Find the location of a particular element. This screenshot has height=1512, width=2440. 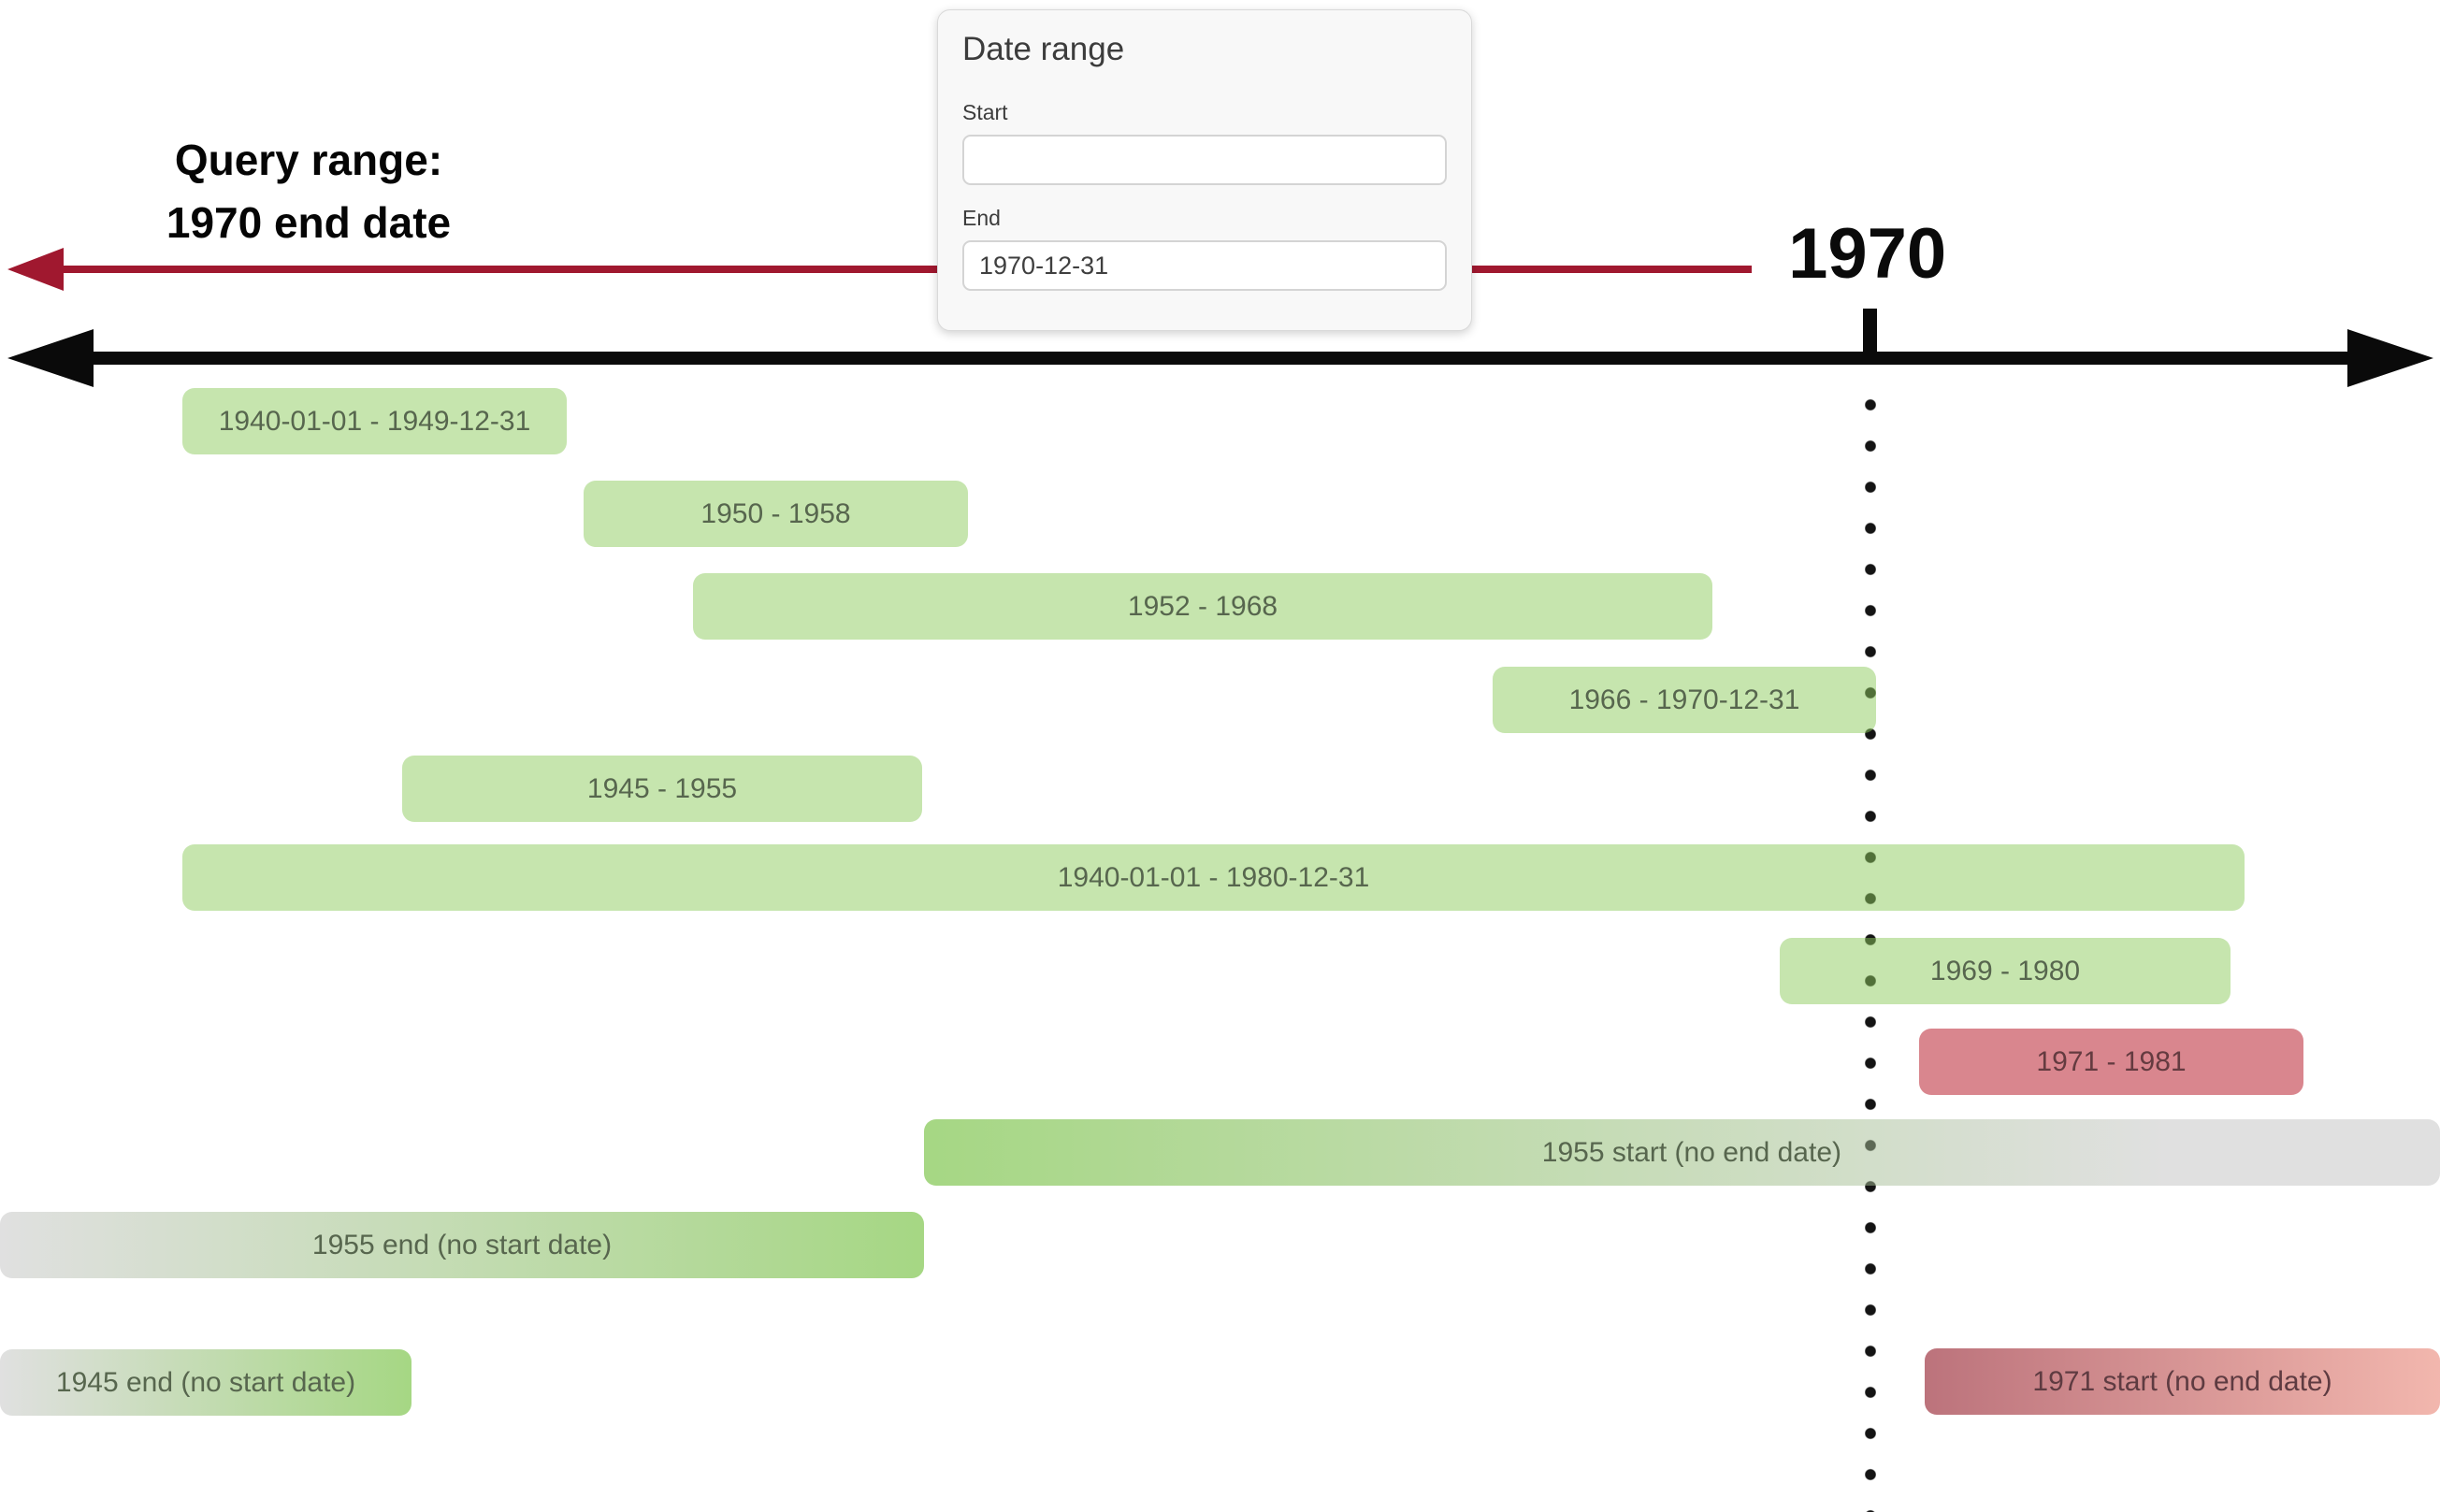

timeline-bar-label: 1955 end (no start date) is located at coordinates (462, 1245).